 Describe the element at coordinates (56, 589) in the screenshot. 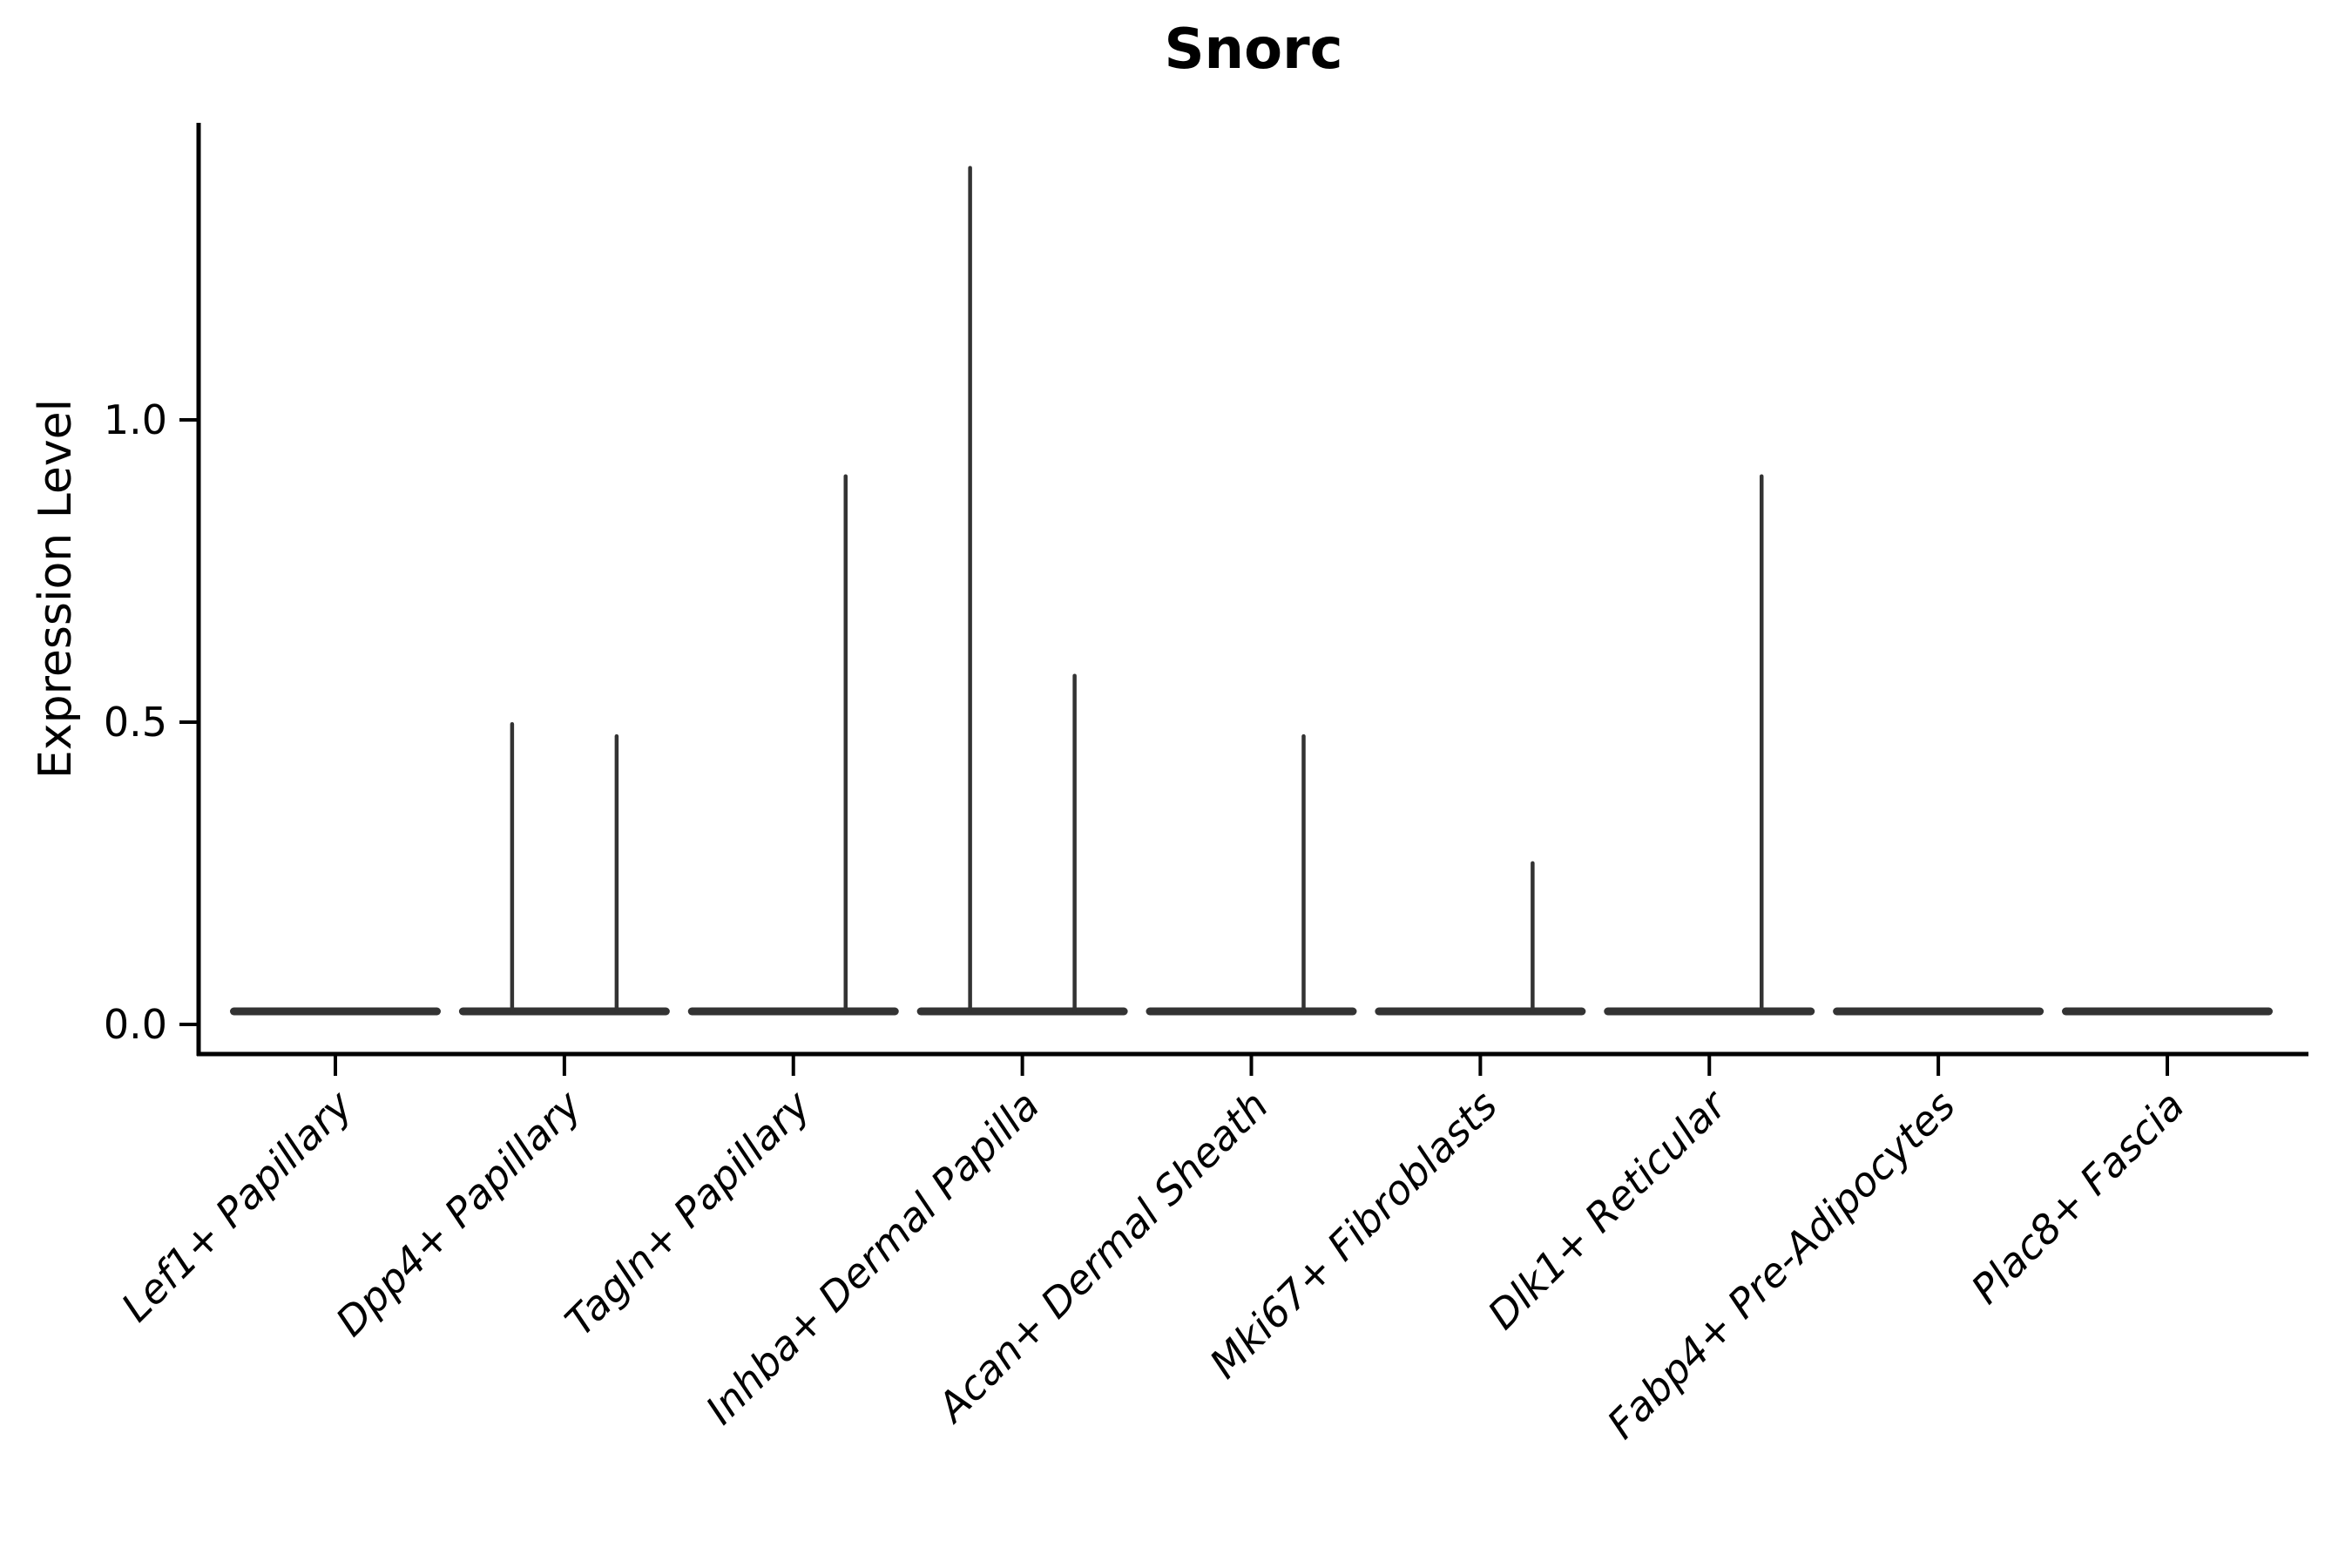

I see `y-axis-label: Expression Level` at that location.